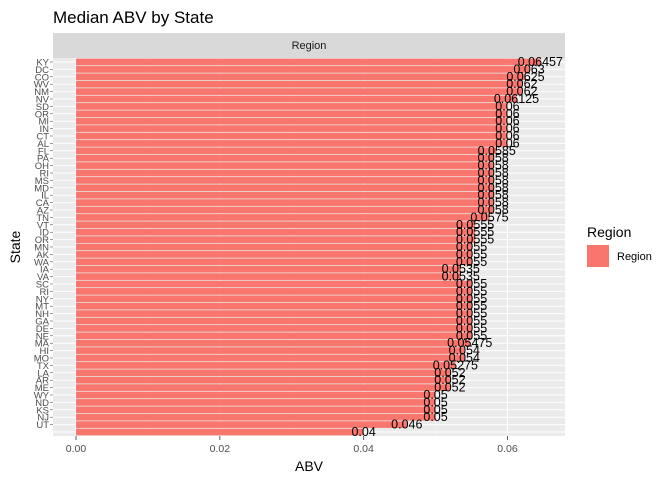 Image resolution: width=672 pixels, height=480 pixels. Describe the element at coordinates (449, 373) in the screenshot. I see `data-label: 0.052` at that location.